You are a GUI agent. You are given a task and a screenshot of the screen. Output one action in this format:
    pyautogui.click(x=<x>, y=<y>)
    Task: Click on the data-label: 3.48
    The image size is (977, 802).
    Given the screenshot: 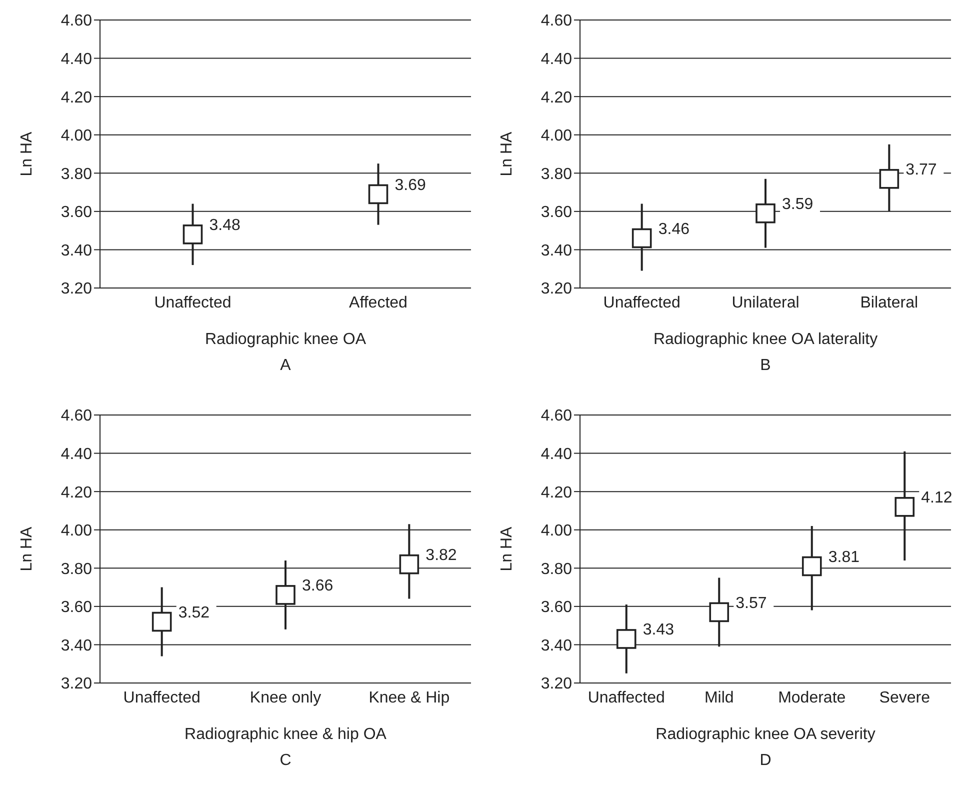 What is the action you would take?
    pyautogui.click(x=225, y=225)
    